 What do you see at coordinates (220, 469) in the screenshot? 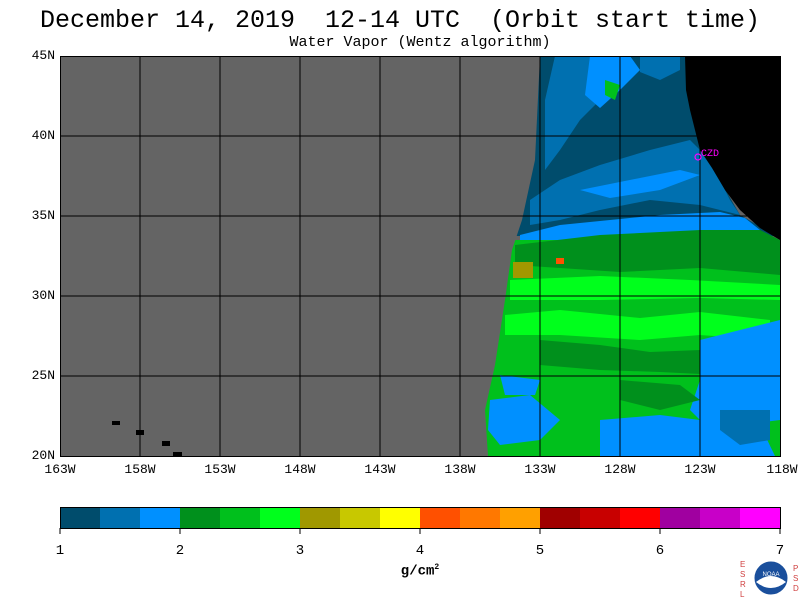
I see `longitude-label: 153W` at bounding box center [220, 469].